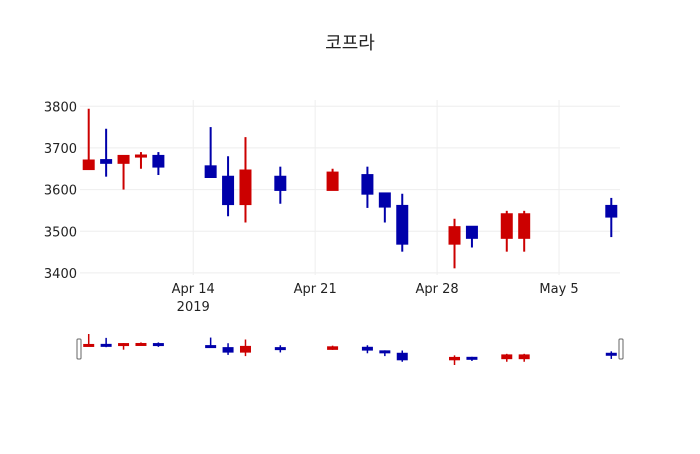 This screenshot has width=700, height=454. Describe the element at coordinates (60, 149) in the screenshot. I see `y-tick-label: 3700` at that location.